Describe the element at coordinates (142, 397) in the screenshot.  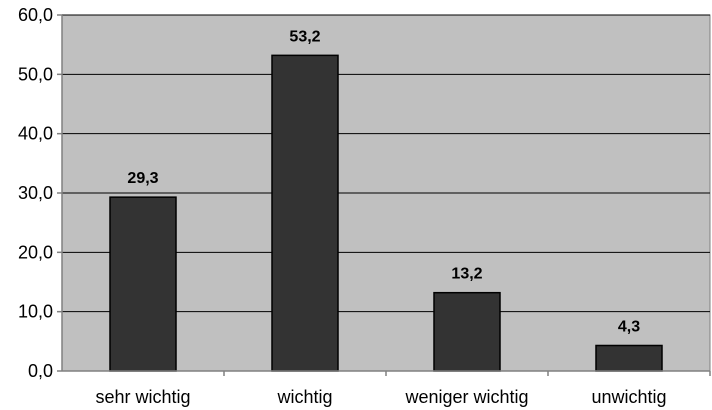
I see `category-label: sehr wichtig` at that location.